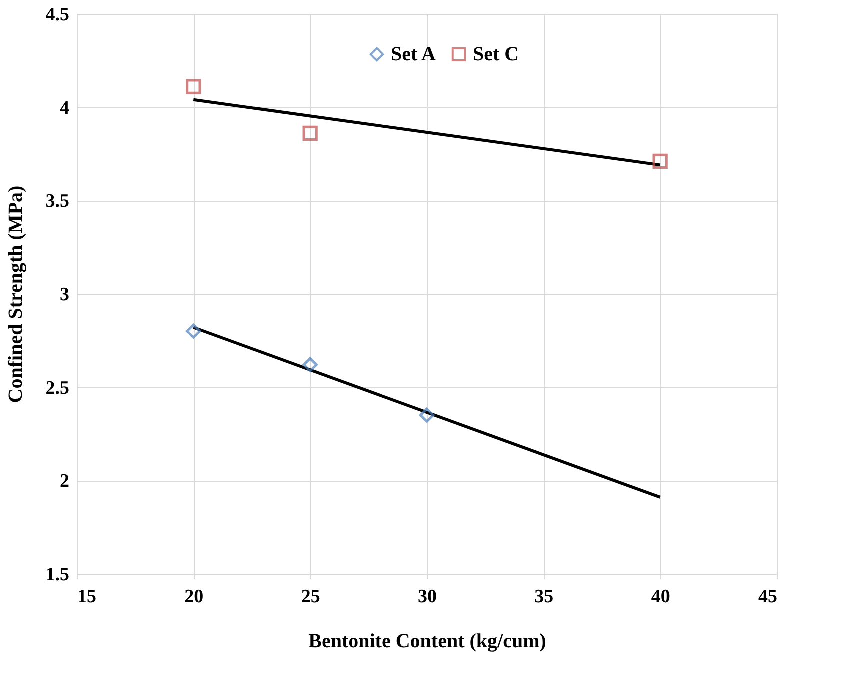 The width and height of the screenshot is (853, 697). What do you see at coordinates (427, 597) in the screenshot?
I see `x-tick-label: 30` at bounding box center [427, 597].